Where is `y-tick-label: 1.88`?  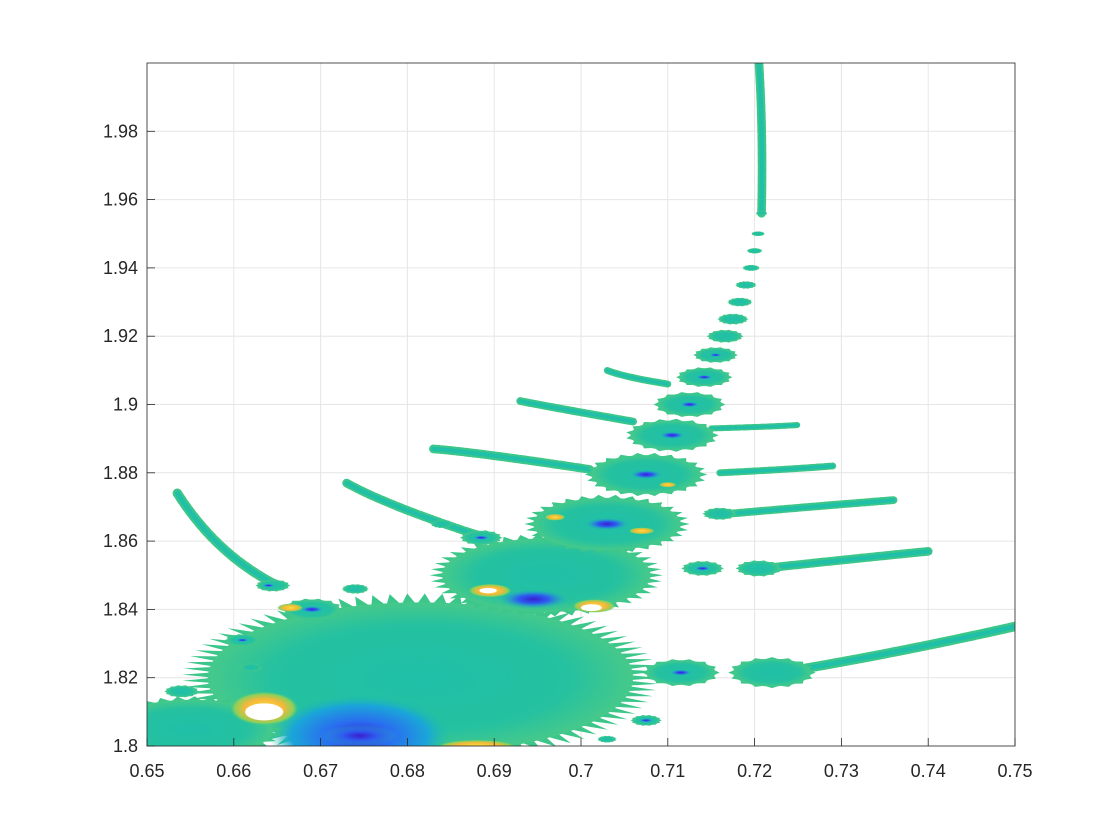 y-tick-label: 1.88 is located at coordinates (120, 473).